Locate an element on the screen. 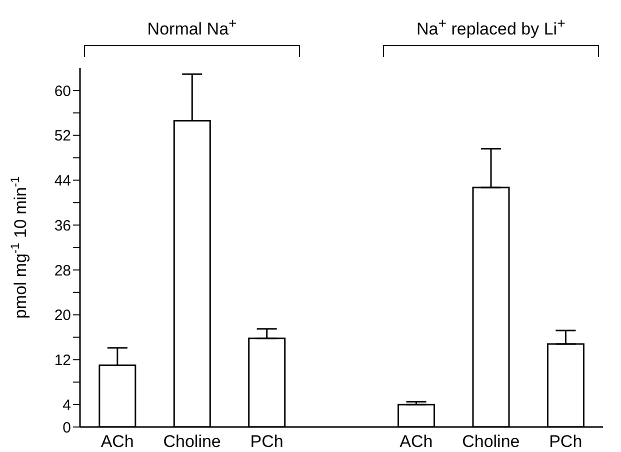 Image resolution: width=621 pixels, height=452 pixels. y-tick-label: 44 is located at coordinates (62, 181).